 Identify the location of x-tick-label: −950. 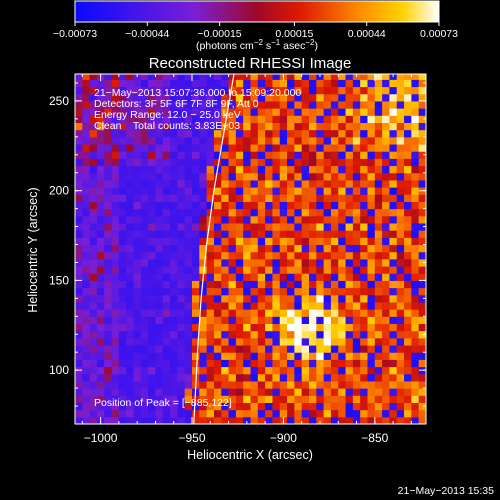
(191, 438).